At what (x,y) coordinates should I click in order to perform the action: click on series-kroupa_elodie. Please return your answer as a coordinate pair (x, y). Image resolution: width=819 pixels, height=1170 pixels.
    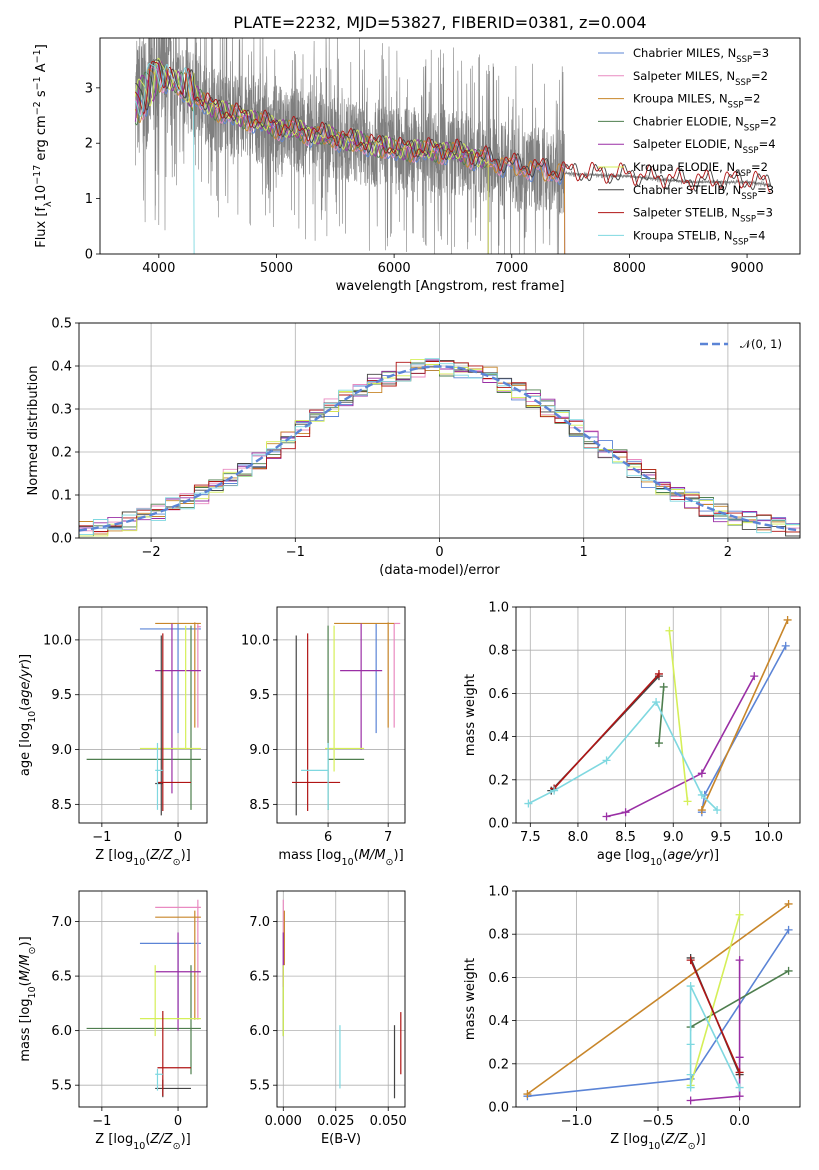
    Looking at the image, I should click on (678, 716).